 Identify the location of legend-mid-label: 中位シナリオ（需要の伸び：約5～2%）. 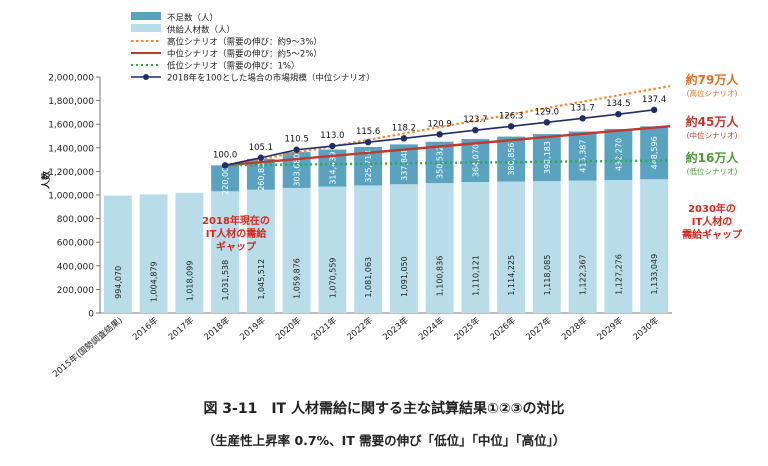
(244, 54).